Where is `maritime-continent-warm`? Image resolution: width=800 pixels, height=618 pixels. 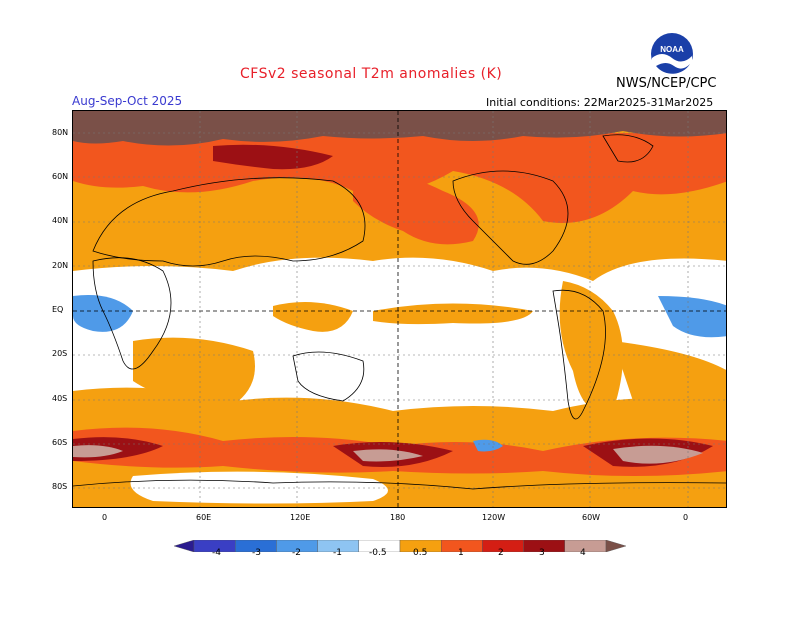 maritime-continent-warm is located at coordinates (313, 317).